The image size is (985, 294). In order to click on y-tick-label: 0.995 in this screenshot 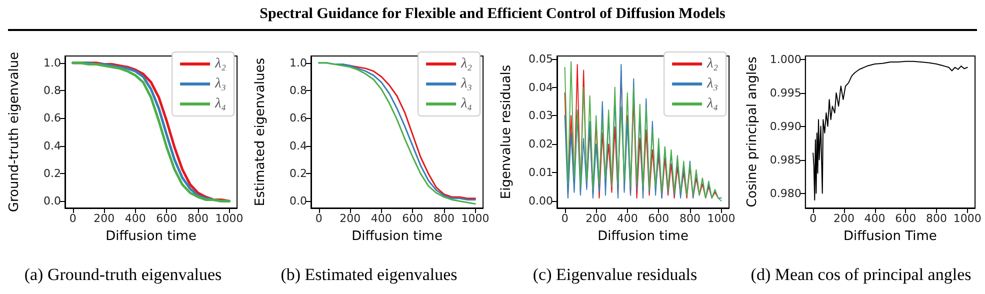, I will do `click(786, 93)`.